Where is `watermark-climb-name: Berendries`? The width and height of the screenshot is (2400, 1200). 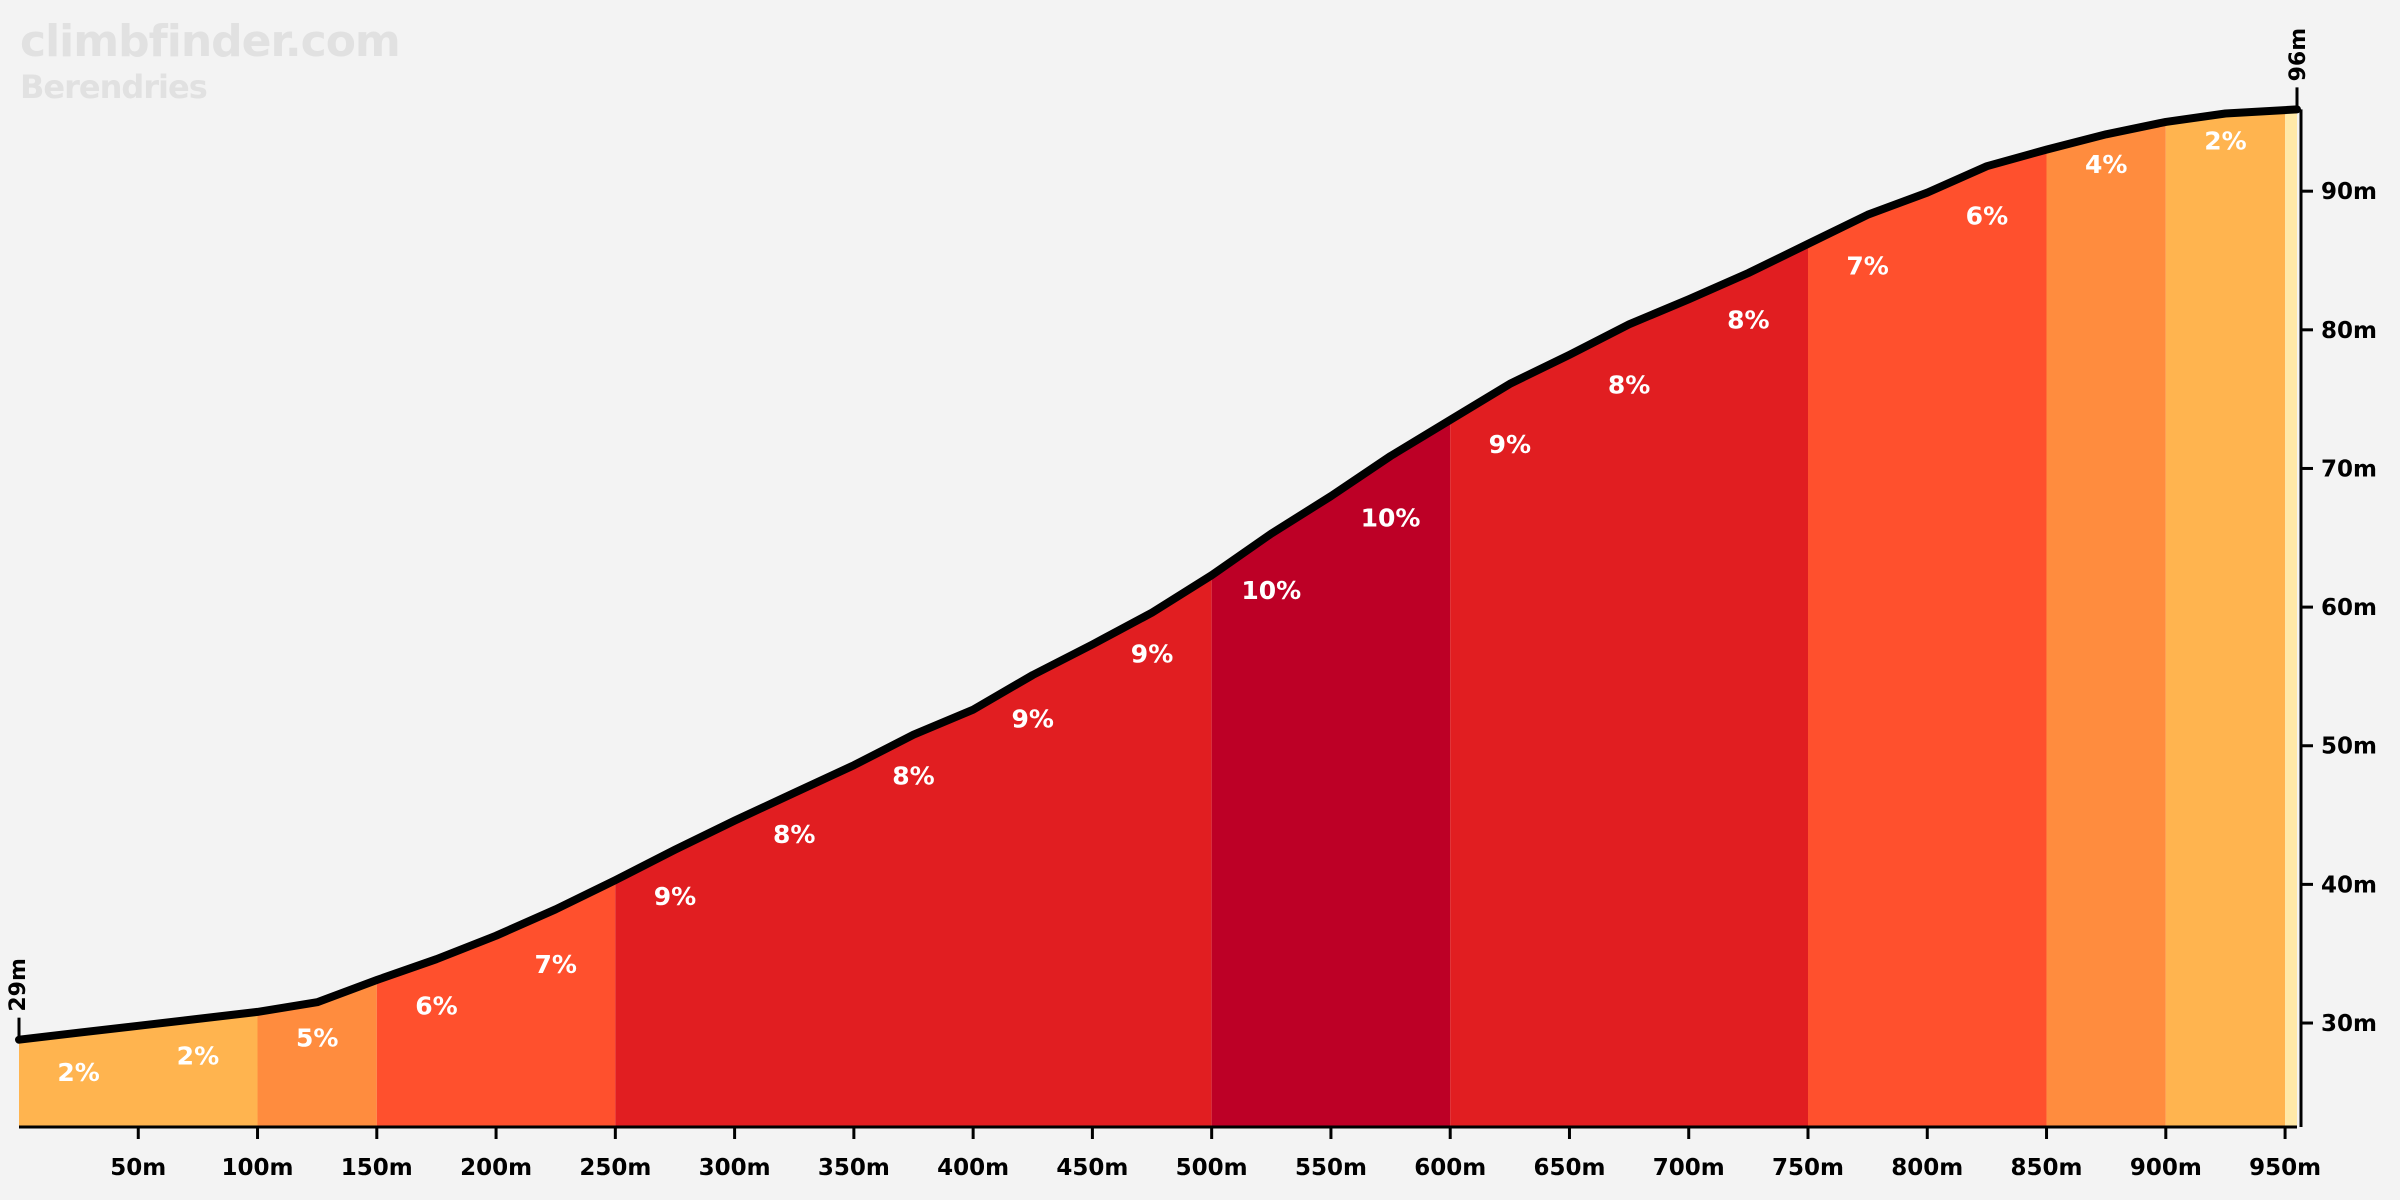
watermark-climb-name: Berendries is located at coordinates (114, 87).